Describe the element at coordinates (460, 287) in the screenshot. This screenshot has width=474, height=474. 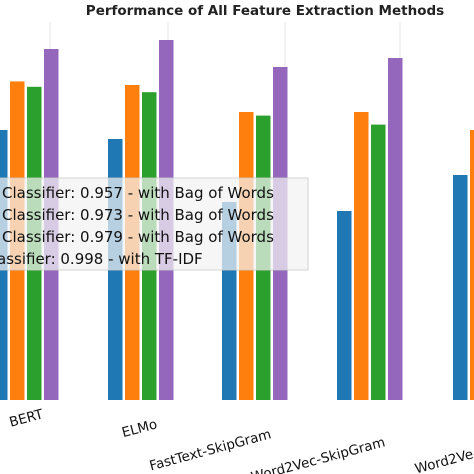
I see `bar-word2ve-s1` at that location.